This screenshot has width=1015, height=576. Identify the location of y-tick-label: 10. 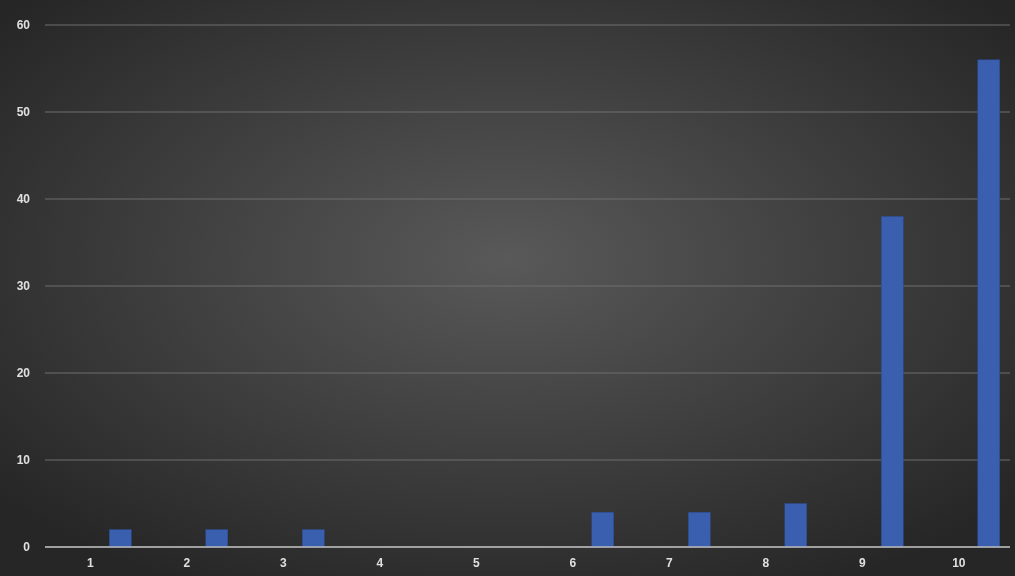
(23, 460).